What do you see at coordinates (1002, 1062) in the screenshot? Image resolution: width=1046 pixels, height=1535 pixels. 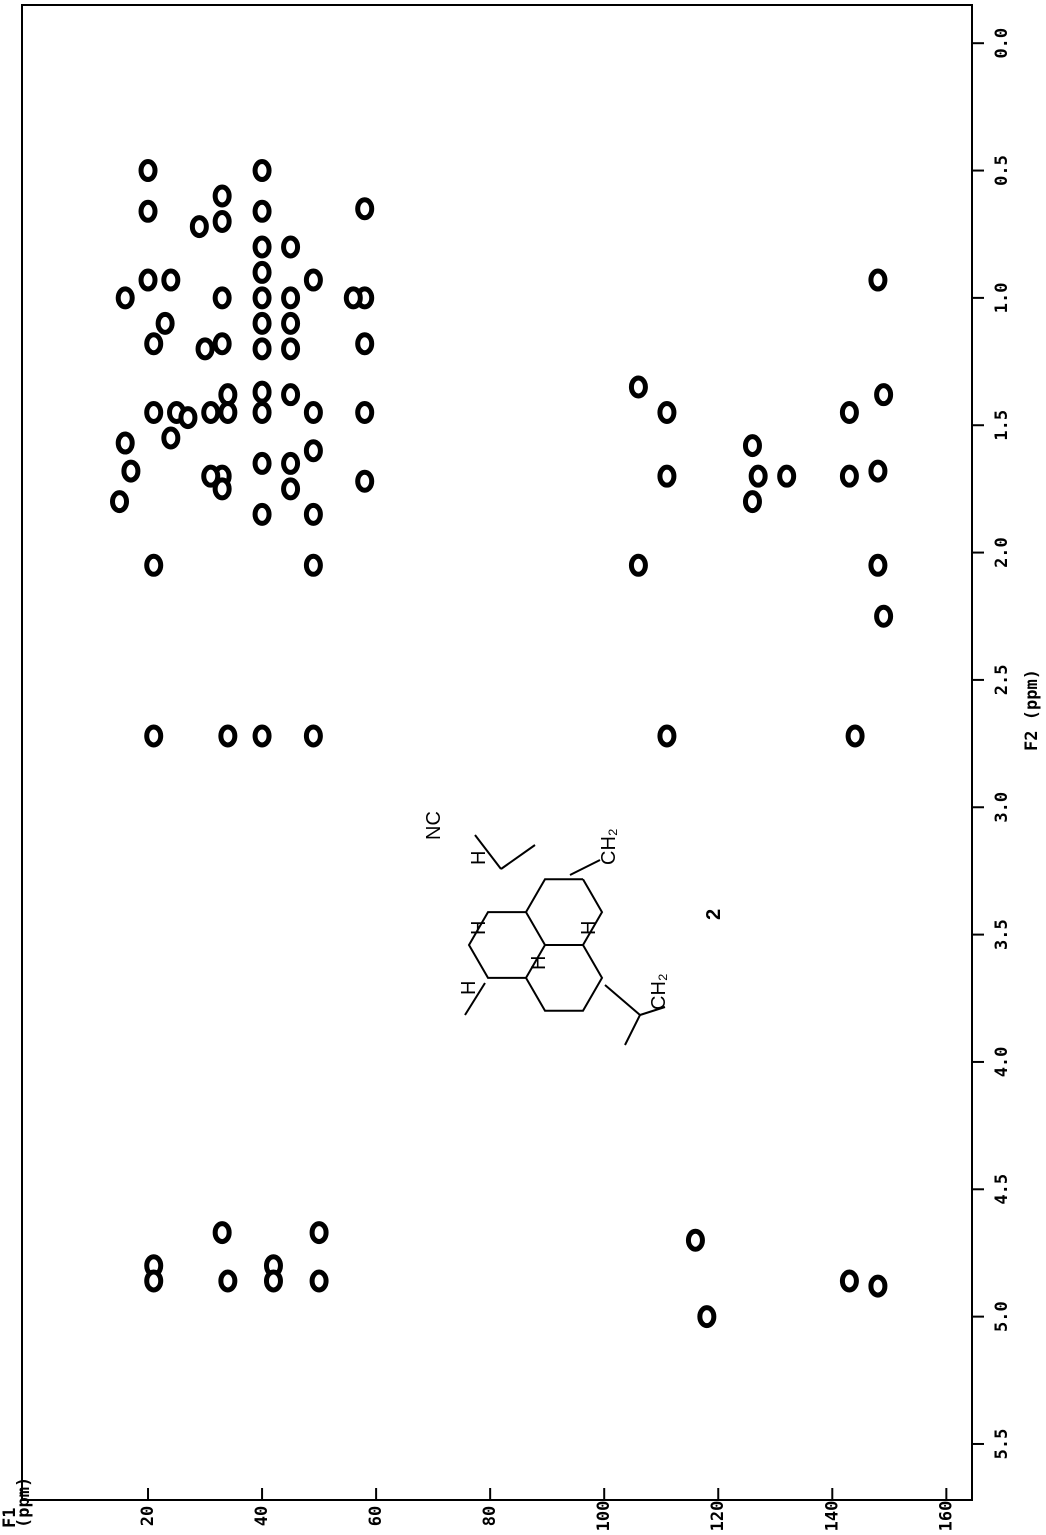 I see `y-tick-label: 4.0` at bounding box center [1002, 1062].